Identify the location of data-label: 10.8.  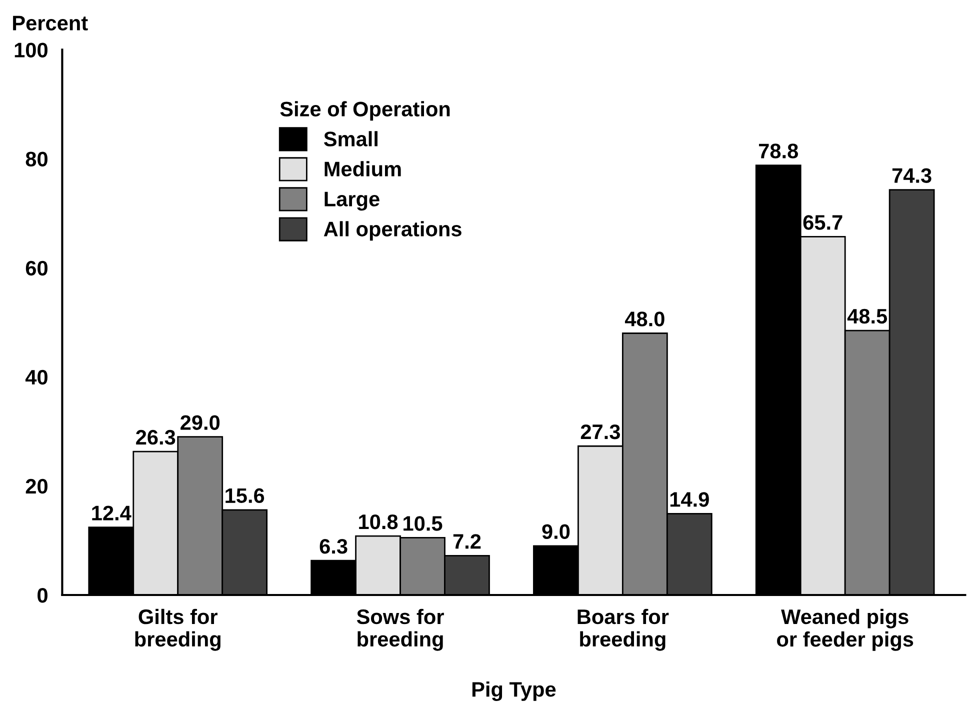
(378, 522).